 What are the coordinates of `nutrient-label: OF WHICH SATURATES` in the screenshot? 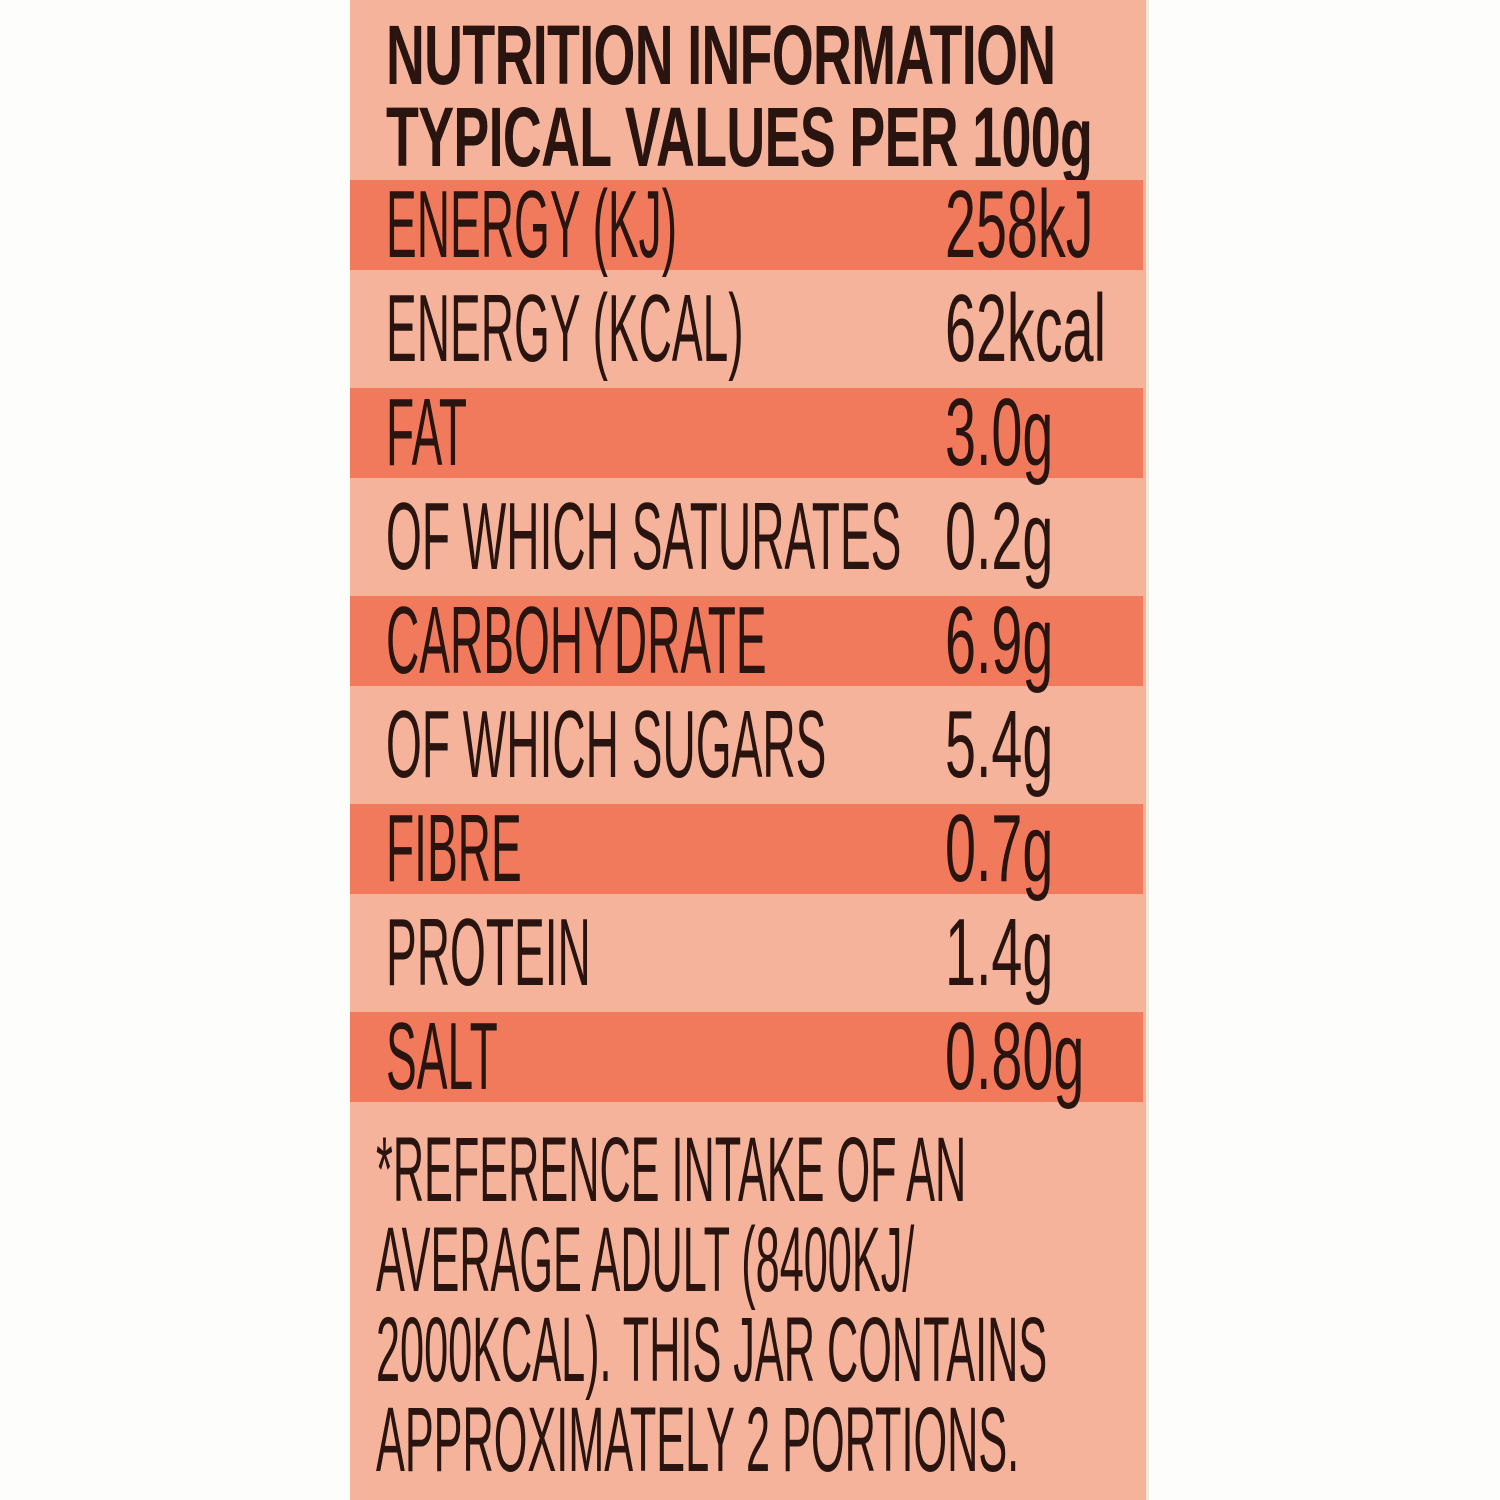 It's located at (644, 536).